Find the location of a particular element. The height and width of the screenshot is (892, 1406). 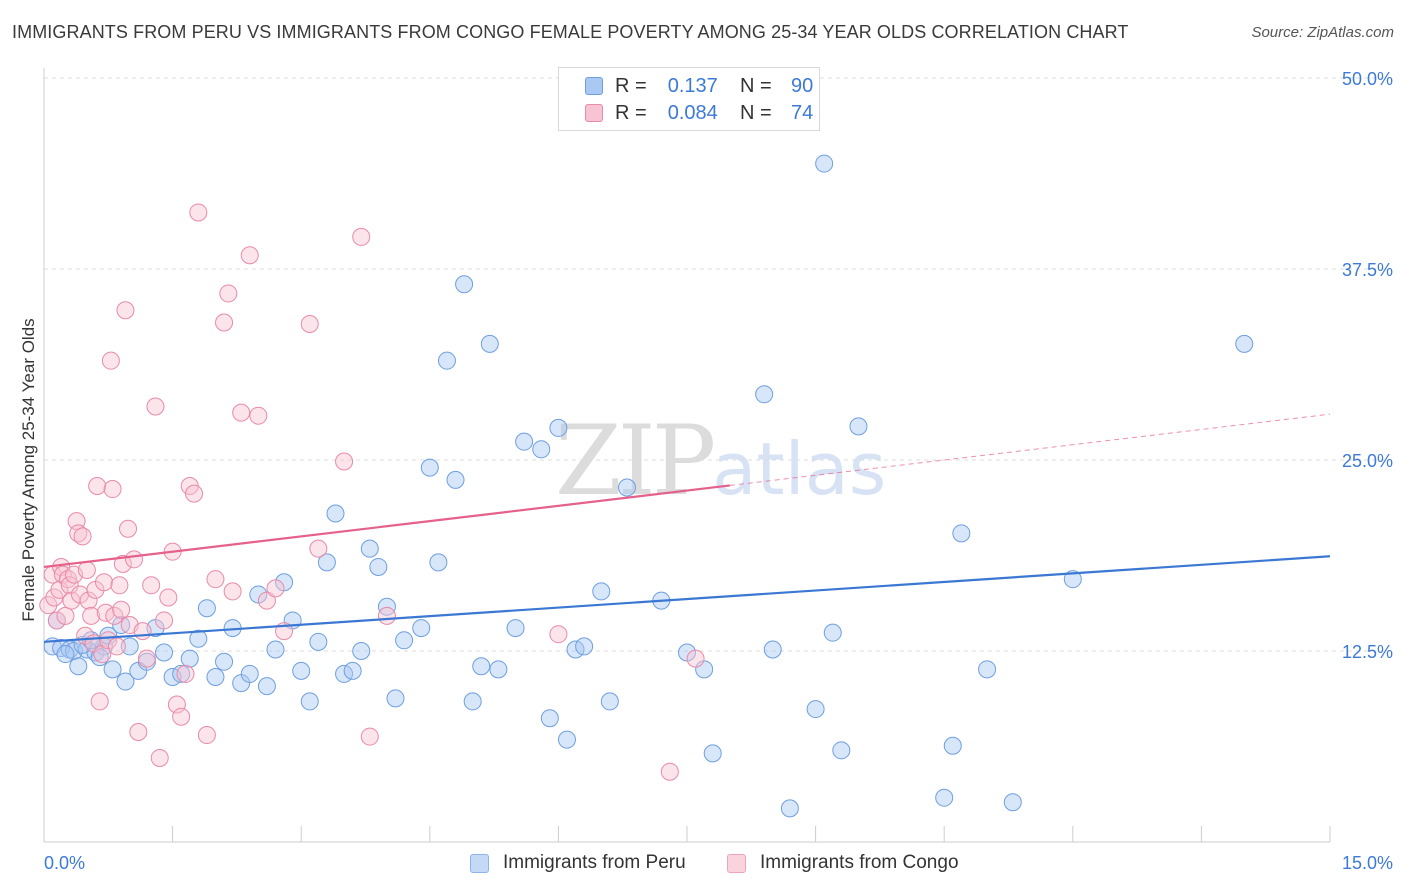

legend-n-value-peru: 90 is located at coordinates (802, 85).